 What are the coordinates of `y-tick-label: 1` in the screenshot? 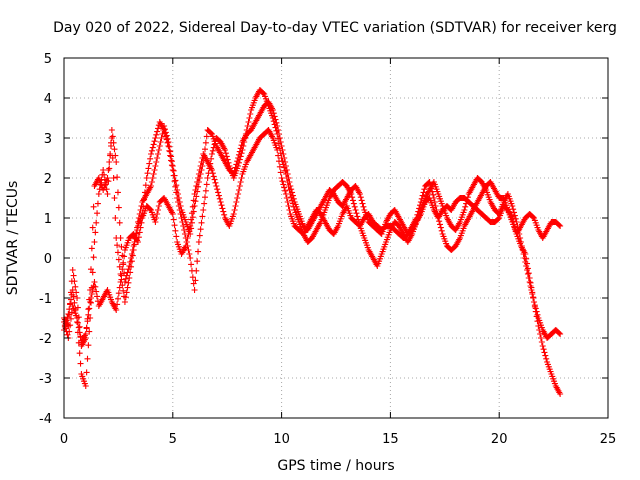 It's located at (48, 219).